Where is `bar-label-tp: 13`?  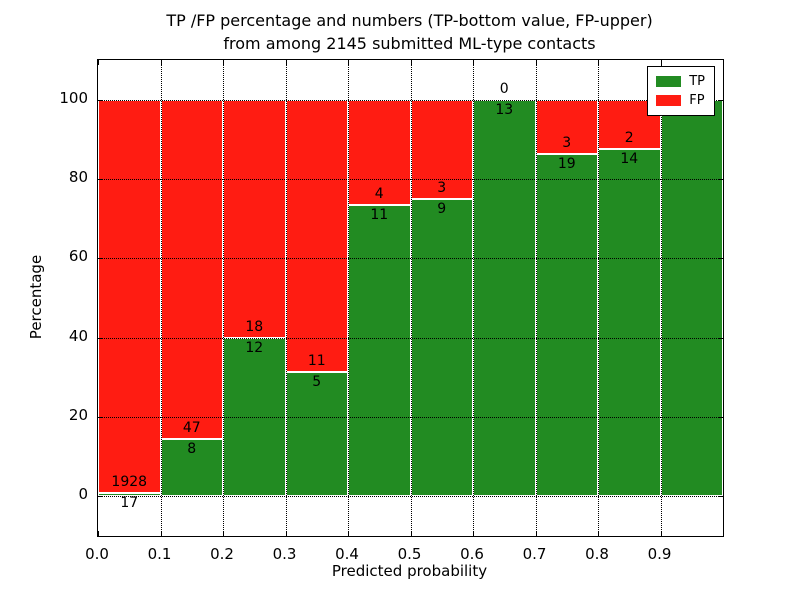
bar-label-tp: 13 is located at coordinates (504, 109).